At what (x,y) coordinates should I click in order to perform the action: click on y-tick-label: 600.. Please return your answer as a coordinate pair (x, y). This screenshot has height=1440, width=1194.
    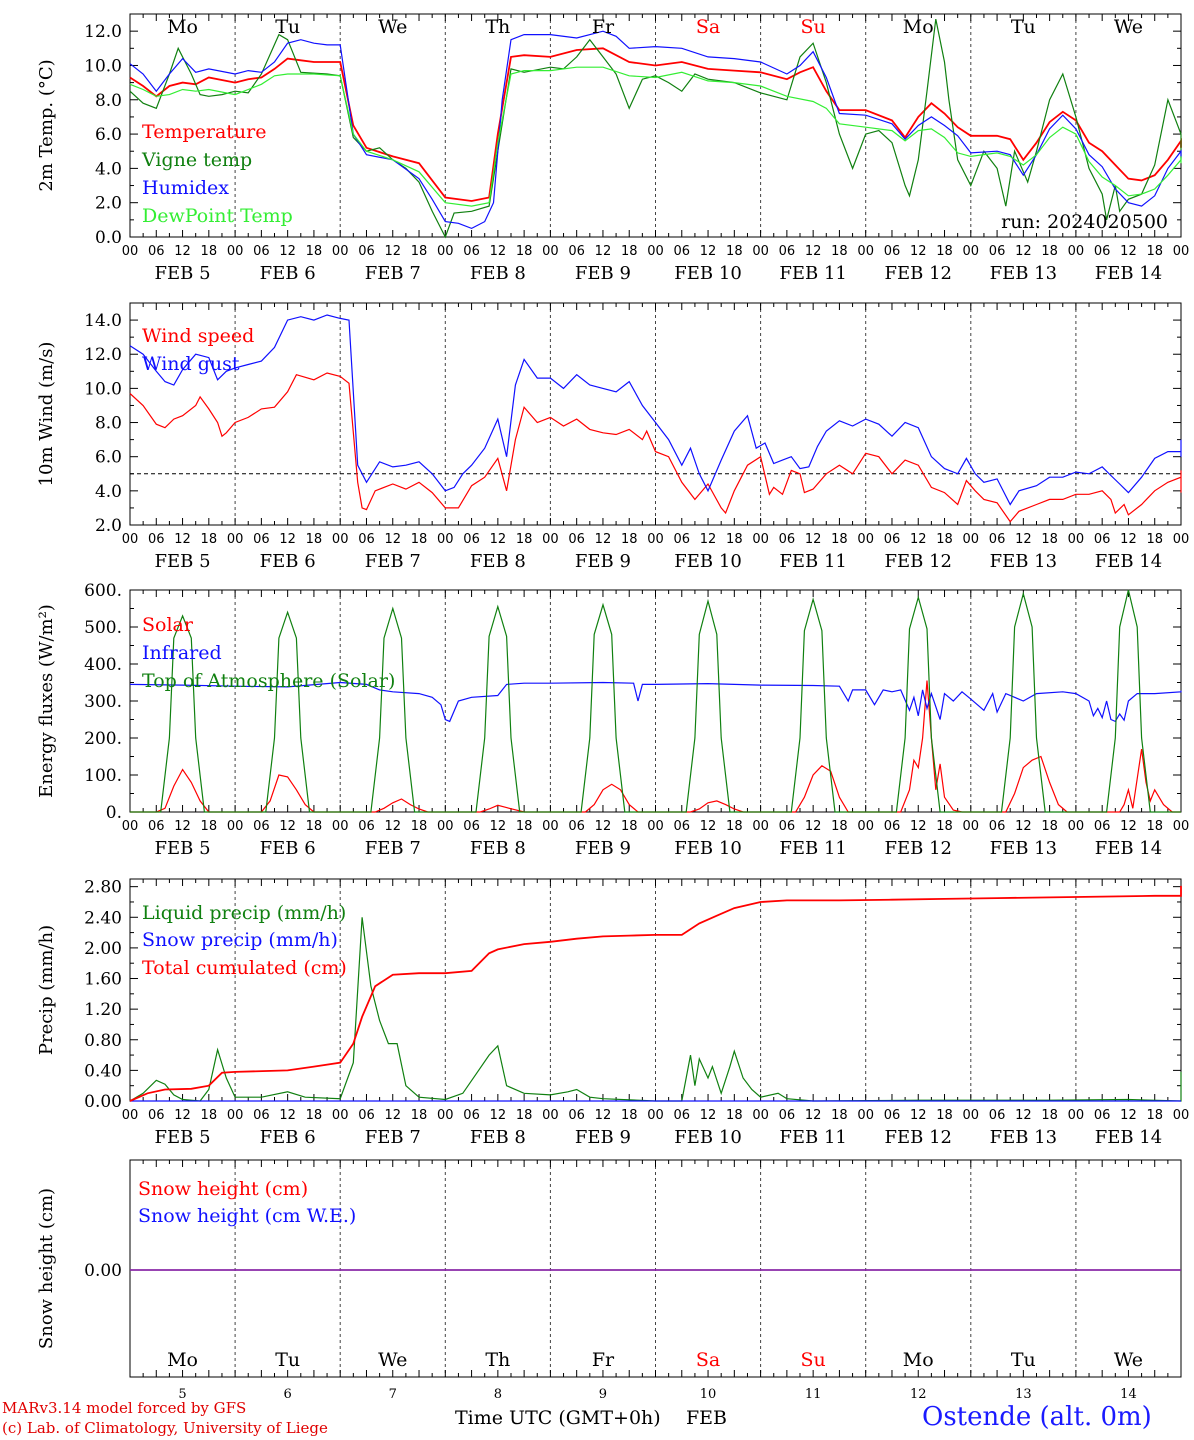
    Looking at the image, I should click on (103, 591).